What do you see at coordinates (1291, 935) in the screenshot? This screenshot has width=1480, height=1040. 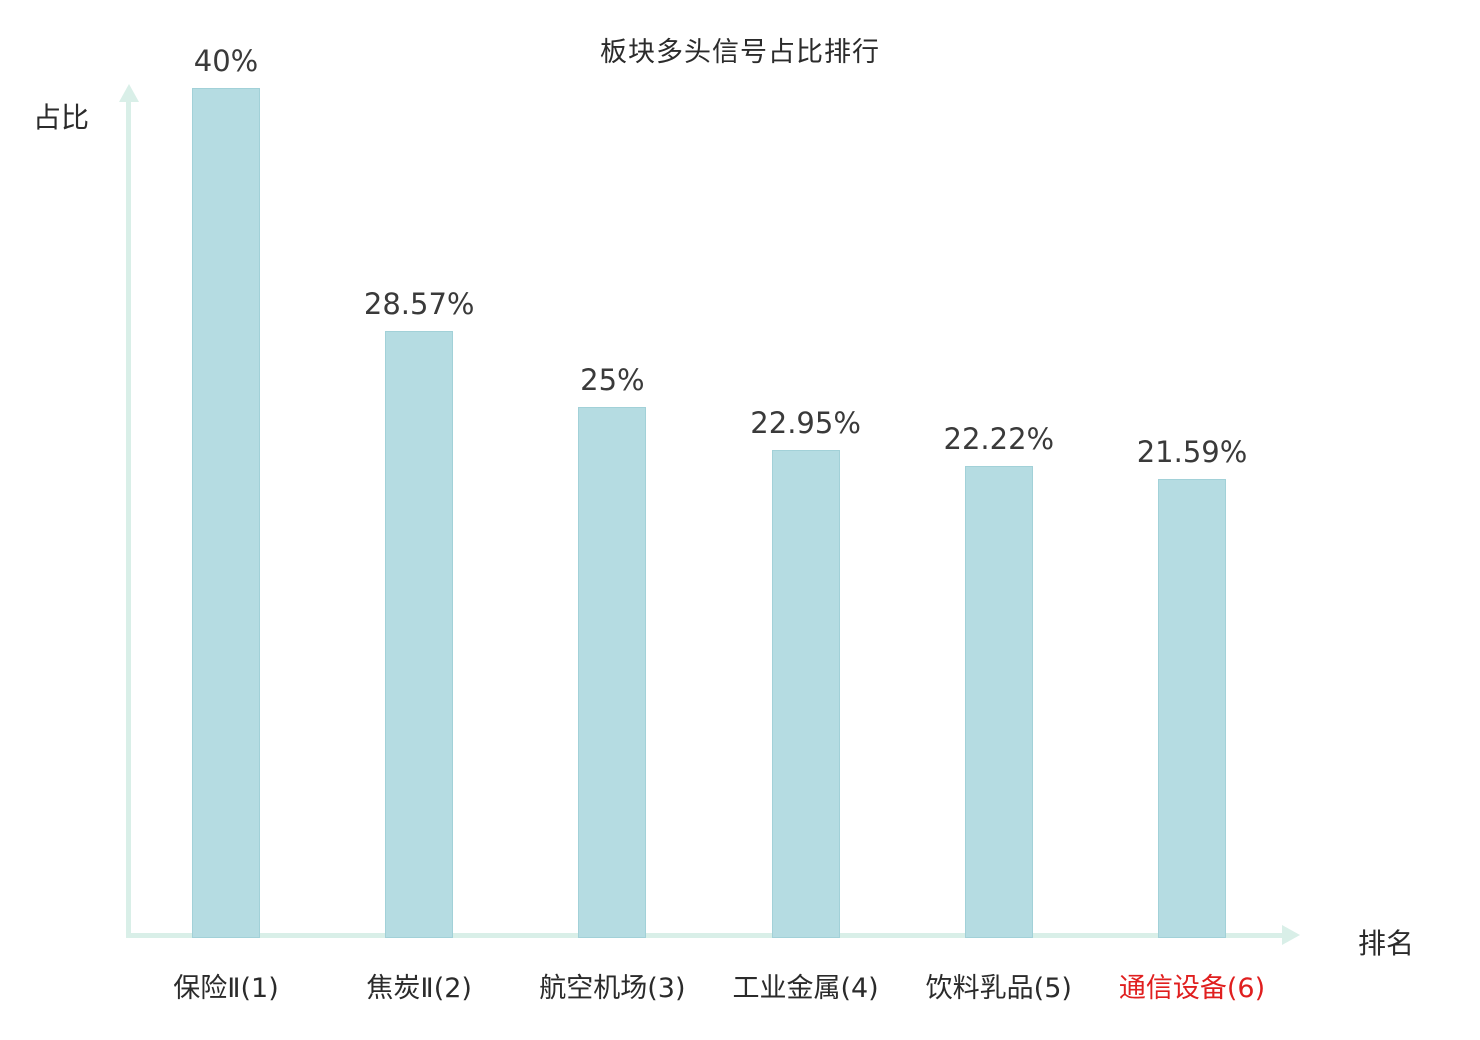 I see `x-axis-arrow-icon` at bounding box center [1291, 935].